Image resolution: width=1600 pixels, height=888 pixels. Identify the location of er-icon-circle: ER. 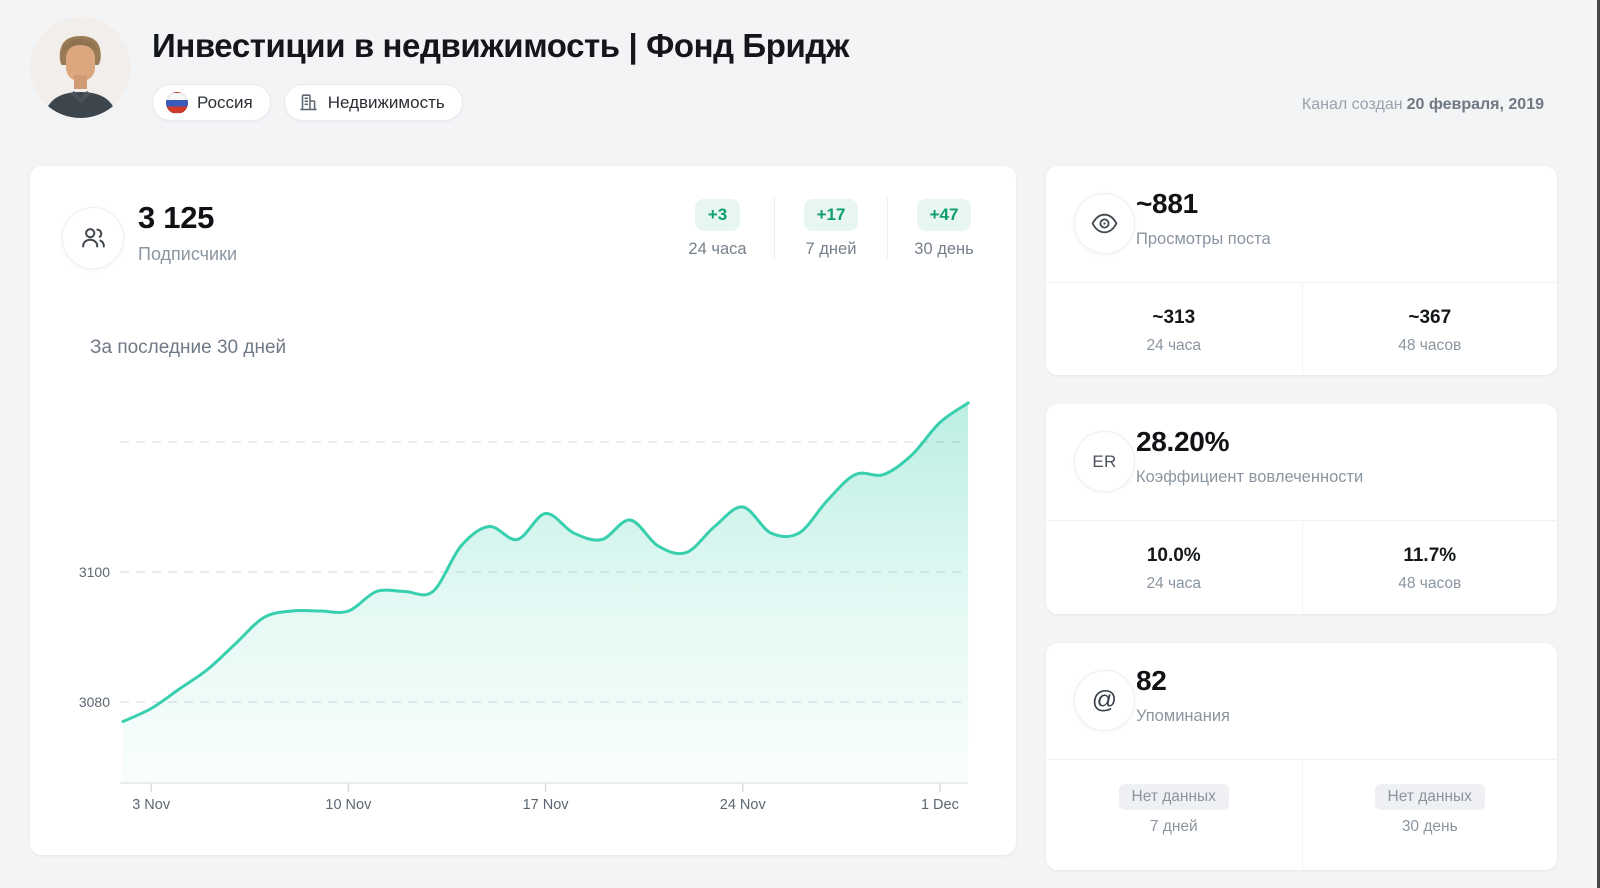
(1104, 461).